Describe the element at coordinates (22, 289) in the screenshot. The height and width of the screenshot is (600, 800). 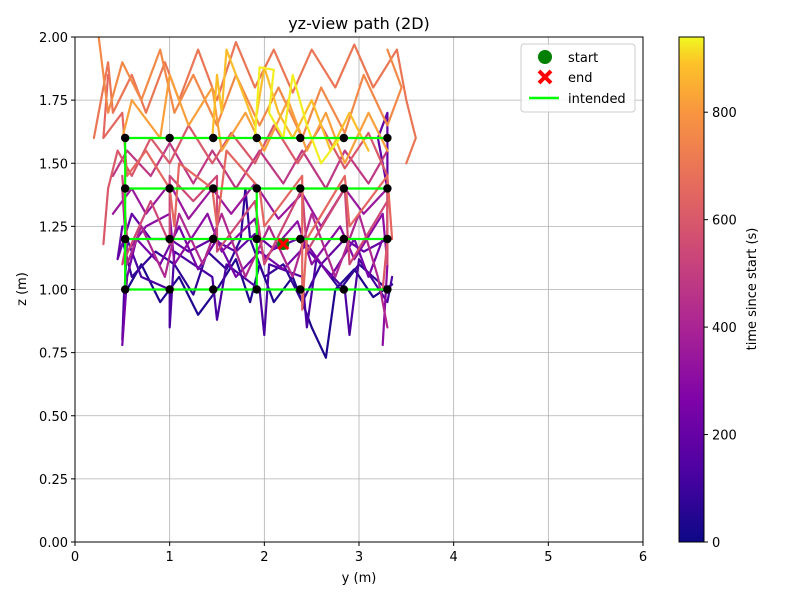
I see `y-axis-label: z (m)` at that location.